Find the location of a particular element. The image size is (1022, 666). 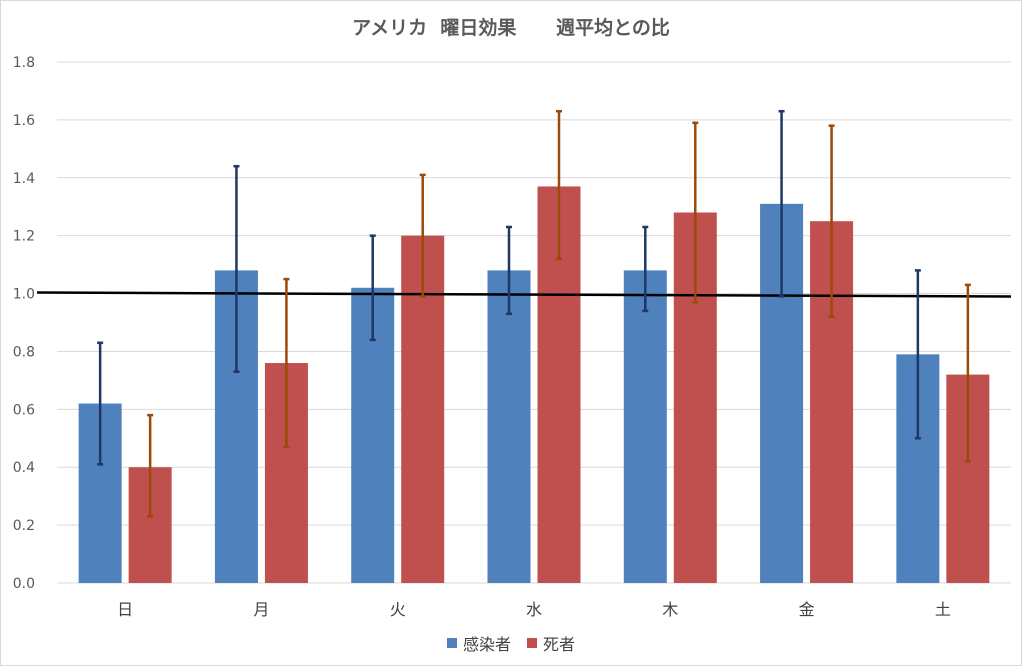

x-tick-label: 土 is located at coordinates (943, 609).